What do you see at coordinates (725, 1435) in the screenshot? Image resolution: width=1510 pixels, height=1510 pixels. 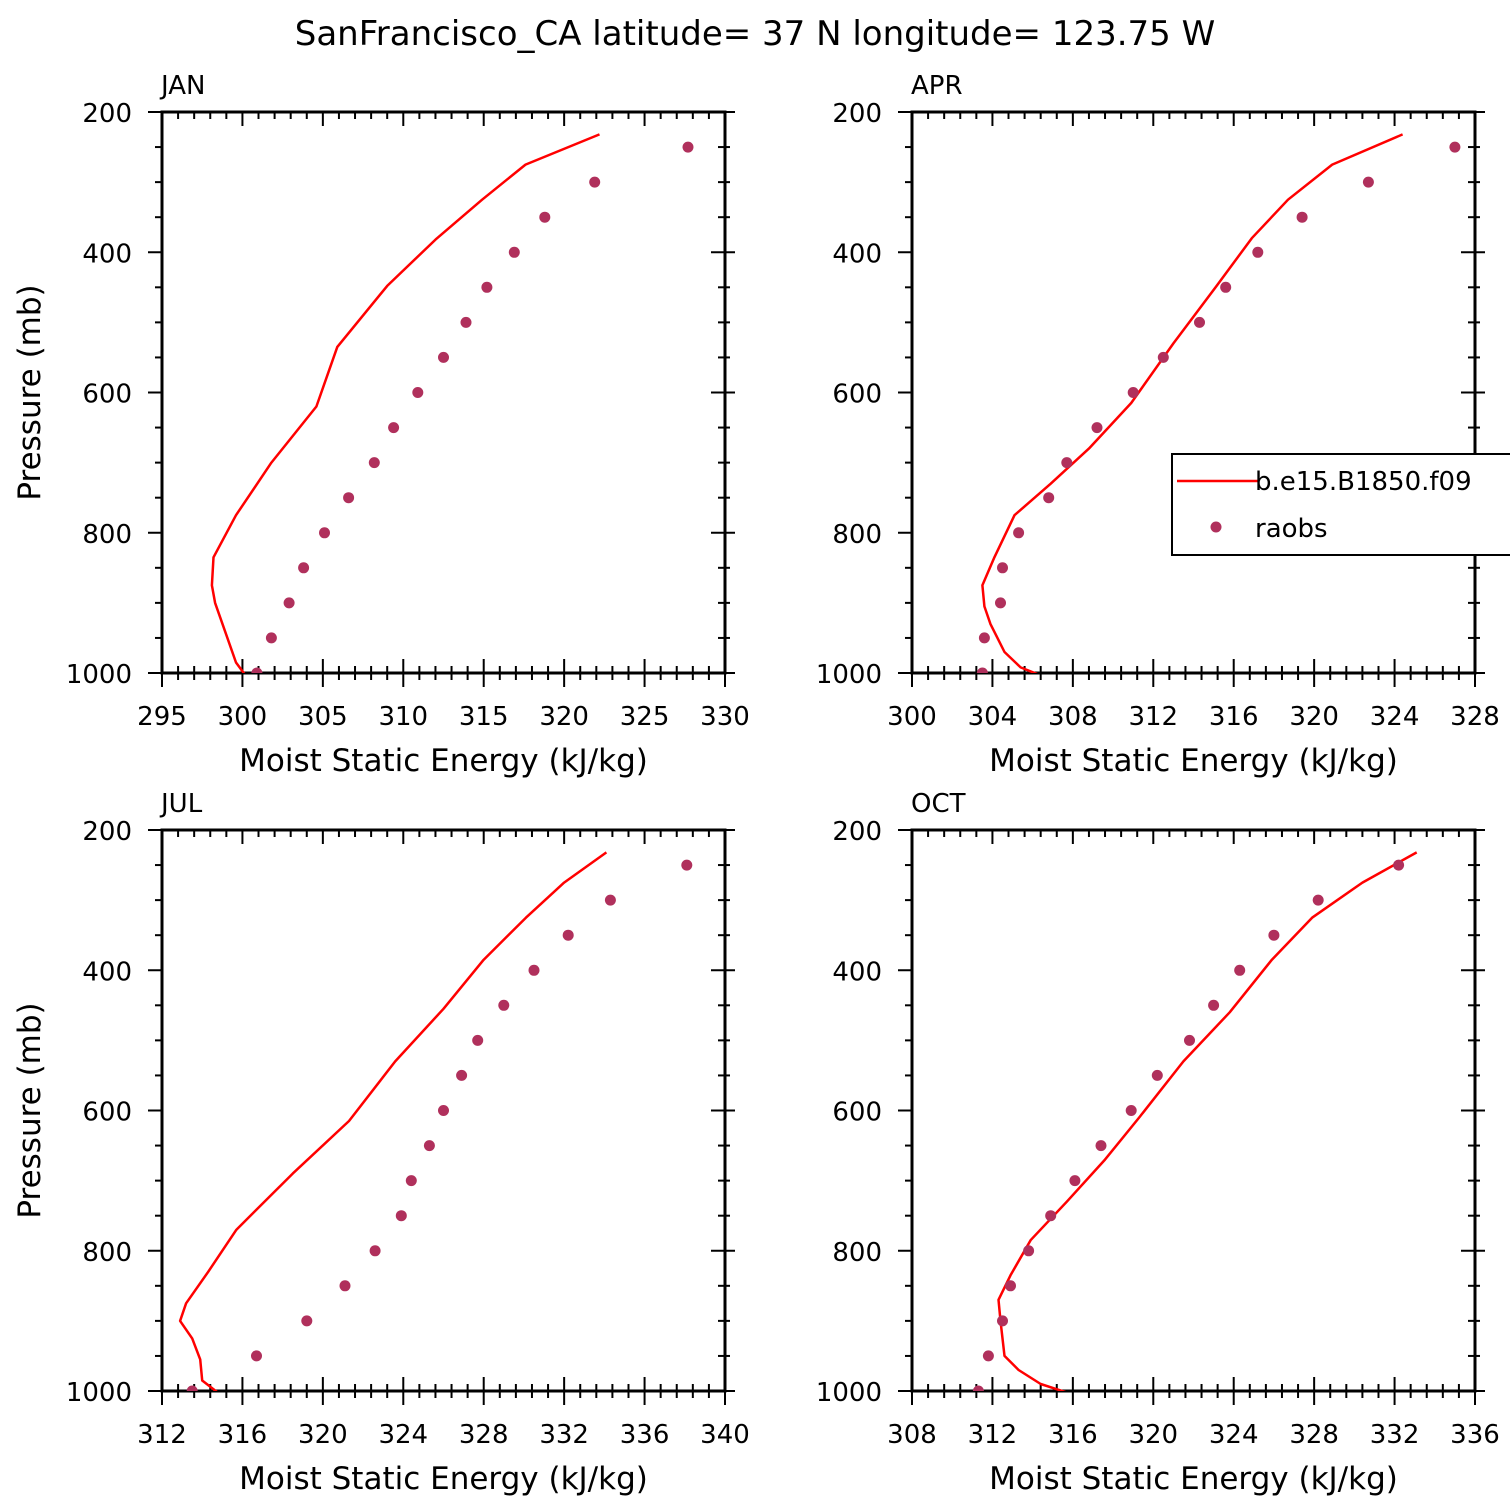 I see `x-tick-label-jul: 340` at bounding box center [725, 1435].